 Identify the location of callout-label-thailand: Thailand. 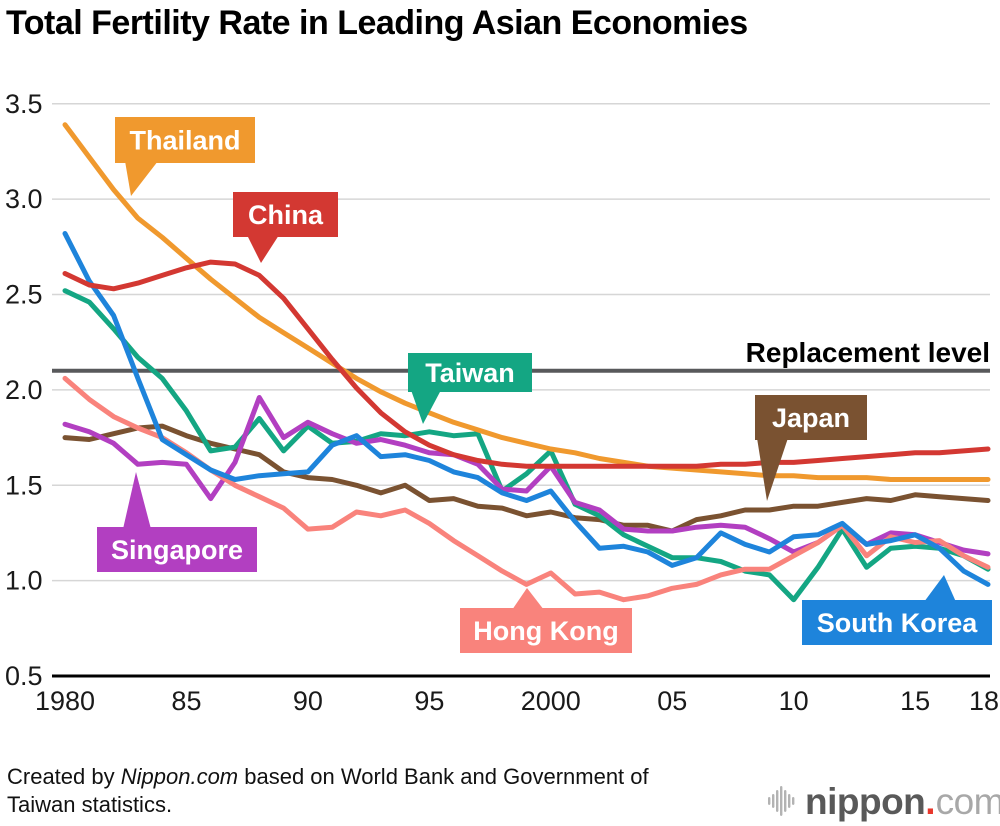
(184, 141).